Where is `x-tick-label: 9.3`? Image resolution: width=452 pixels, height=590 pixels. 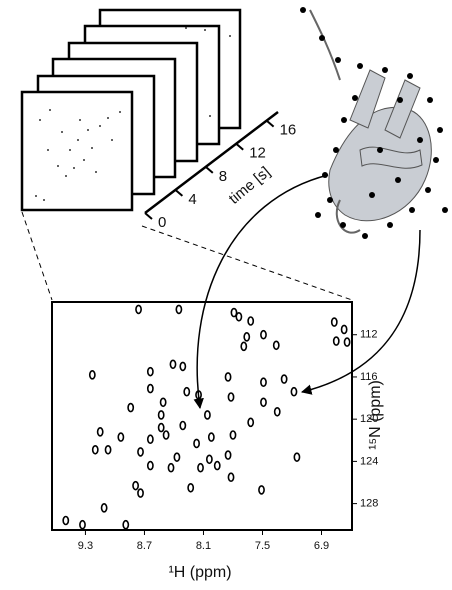 x-tick-label: 9.3 is located at coordinates (85, 546).